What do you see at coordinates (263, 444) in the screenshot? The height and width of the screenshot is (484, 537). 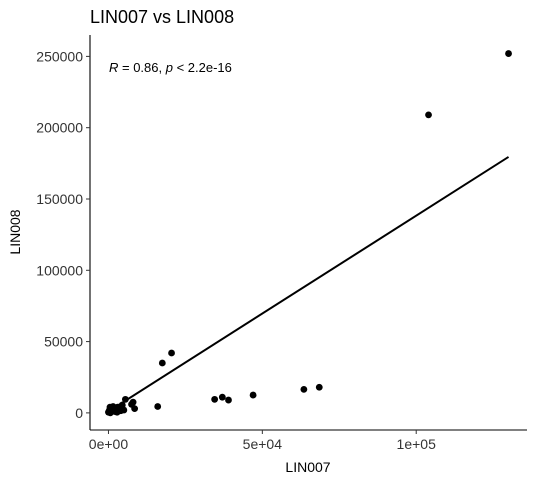 I see `x-tick-label: 5e+04` at bounding box center [263, 444].